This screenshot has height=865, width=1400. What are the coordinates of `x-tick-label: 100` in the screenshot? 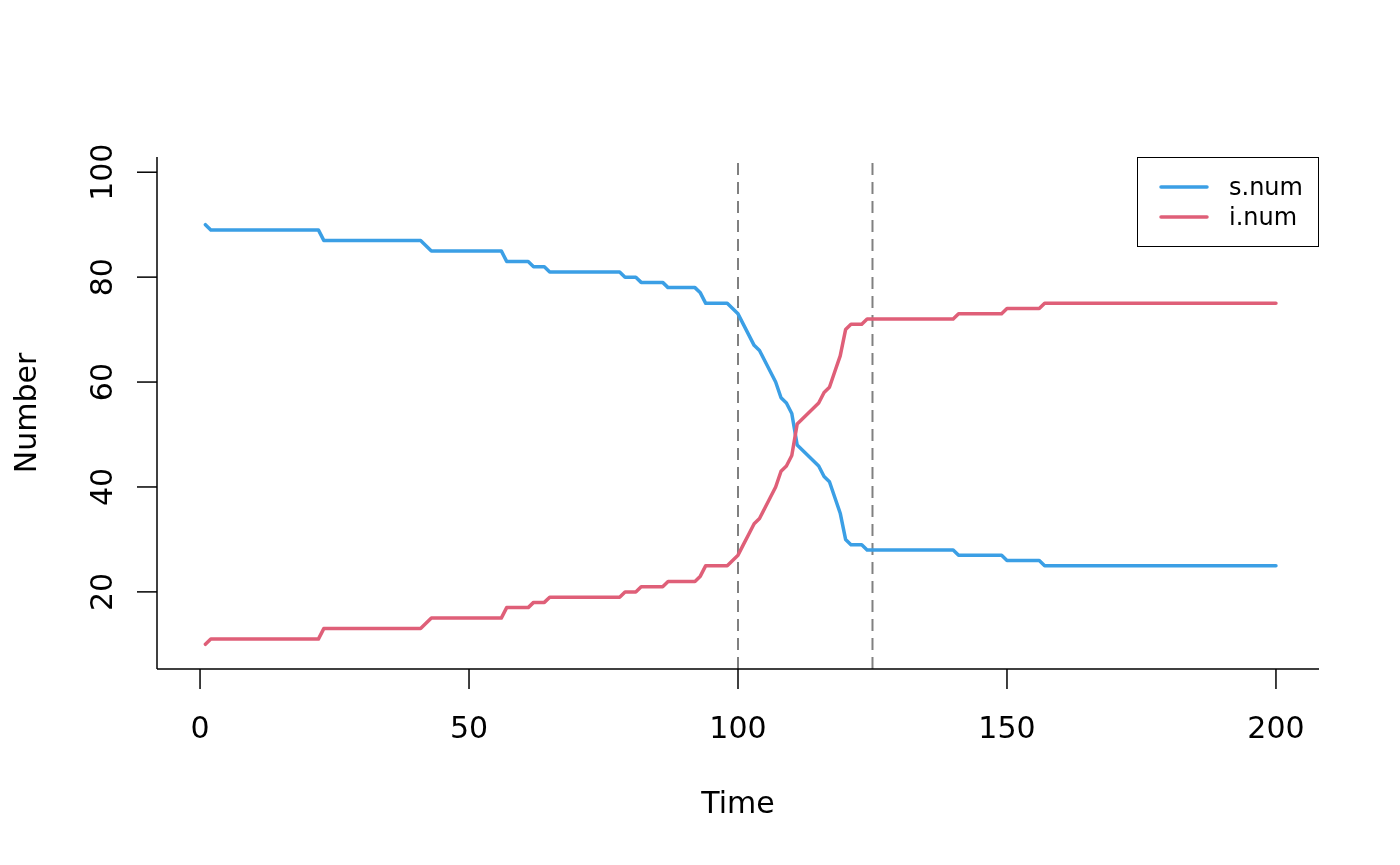 It's located at (738, 727).